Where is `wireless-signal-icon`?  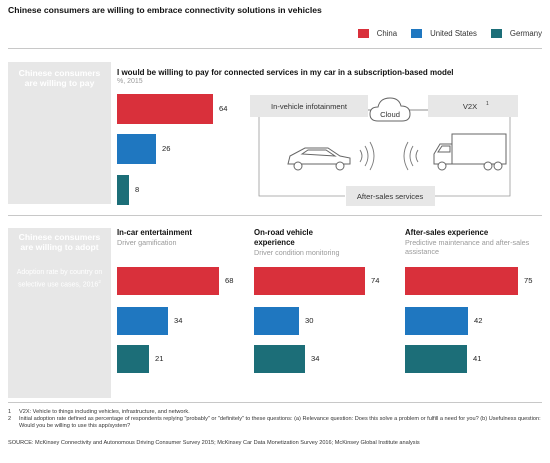
wireless-signal-icon is located at coordinates (389, 156).